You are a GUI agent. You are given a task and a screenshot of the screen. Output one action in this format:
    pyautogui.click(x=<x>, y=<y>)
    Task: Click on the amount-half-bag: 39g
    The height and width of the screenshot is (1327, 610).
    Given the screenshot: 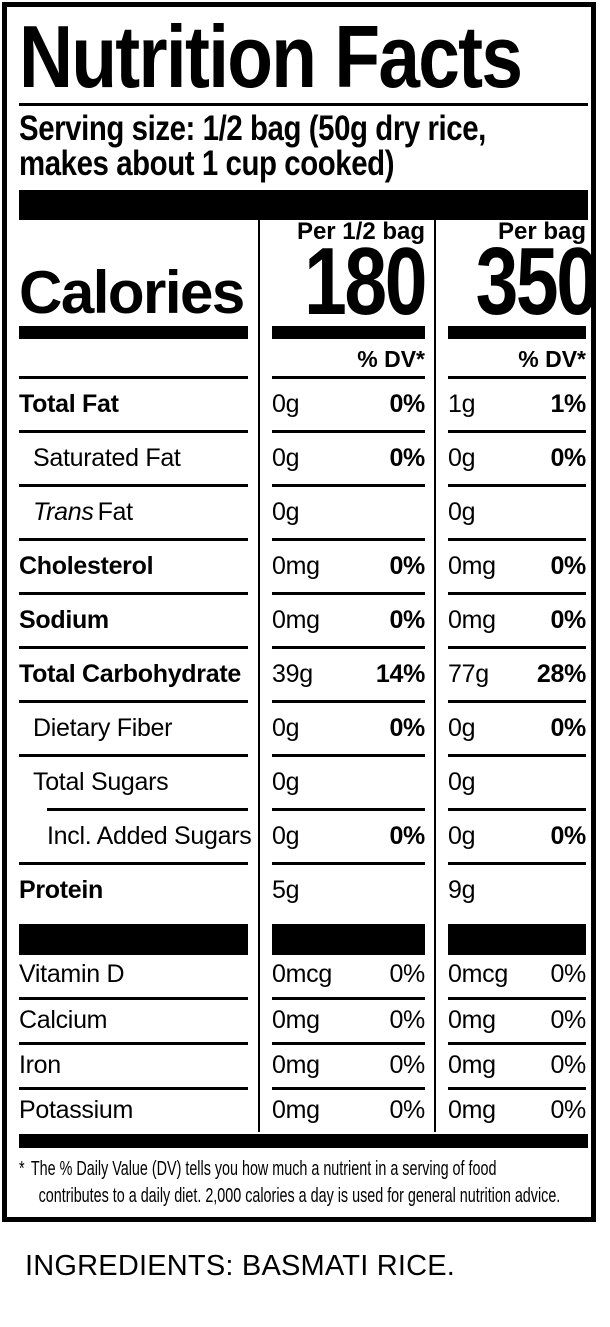 What is the action you would take?
    pyautogui.click(x=292, y=673)
    